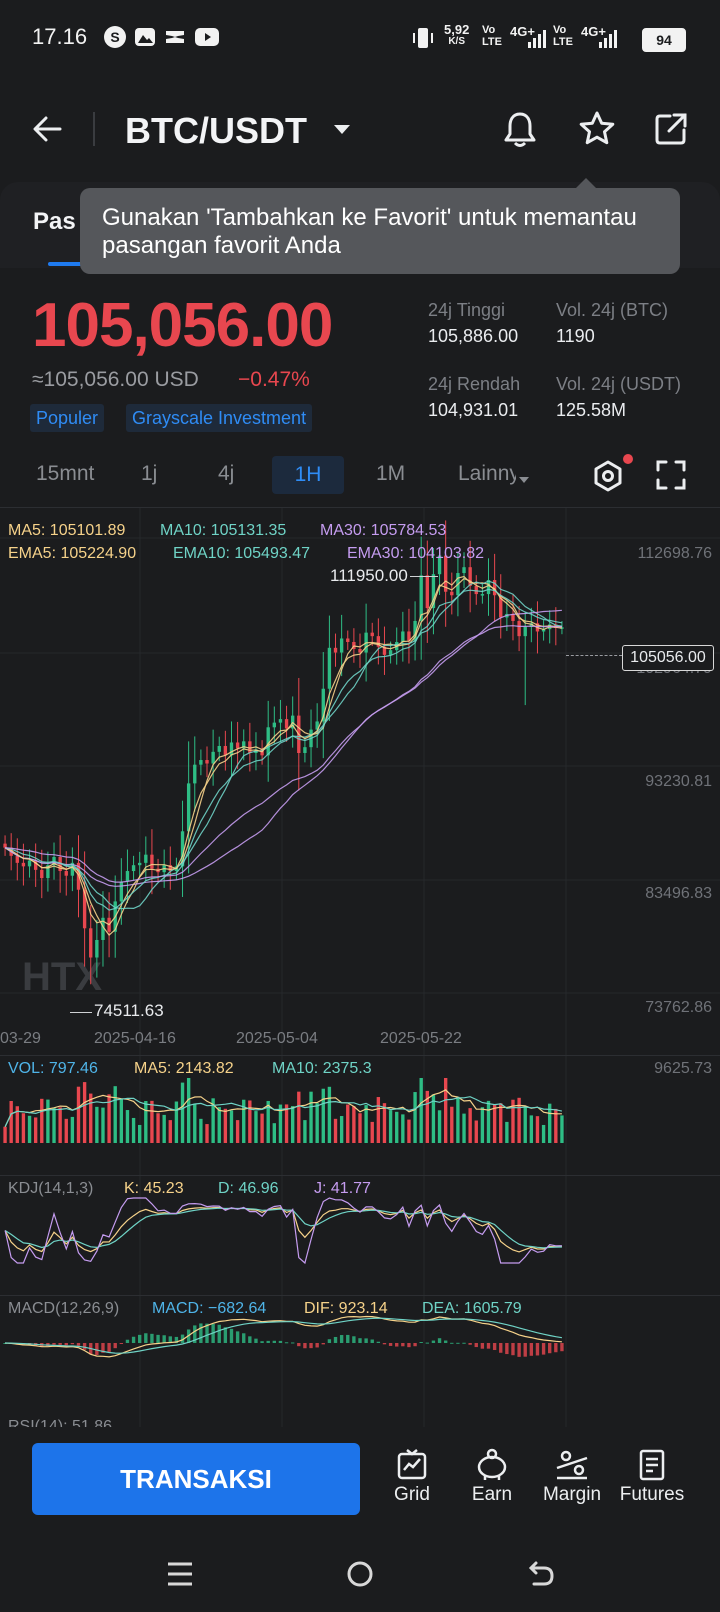 The width and height of the screenshot is (720, 1612). What do you see at coordinates (591, 410) in the screenshot?
I see `stat-vol-usdt-value: 125.58M` at bounding box center [591, 410].